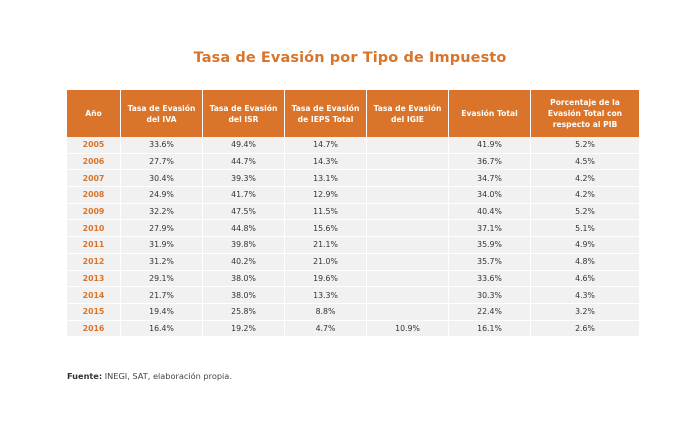 This screenshot has width=700, height=422. What do you see at coordinates (94, 179) in the screenshot?
I see `cell-year: 2007` at bounding box center [94, 179].